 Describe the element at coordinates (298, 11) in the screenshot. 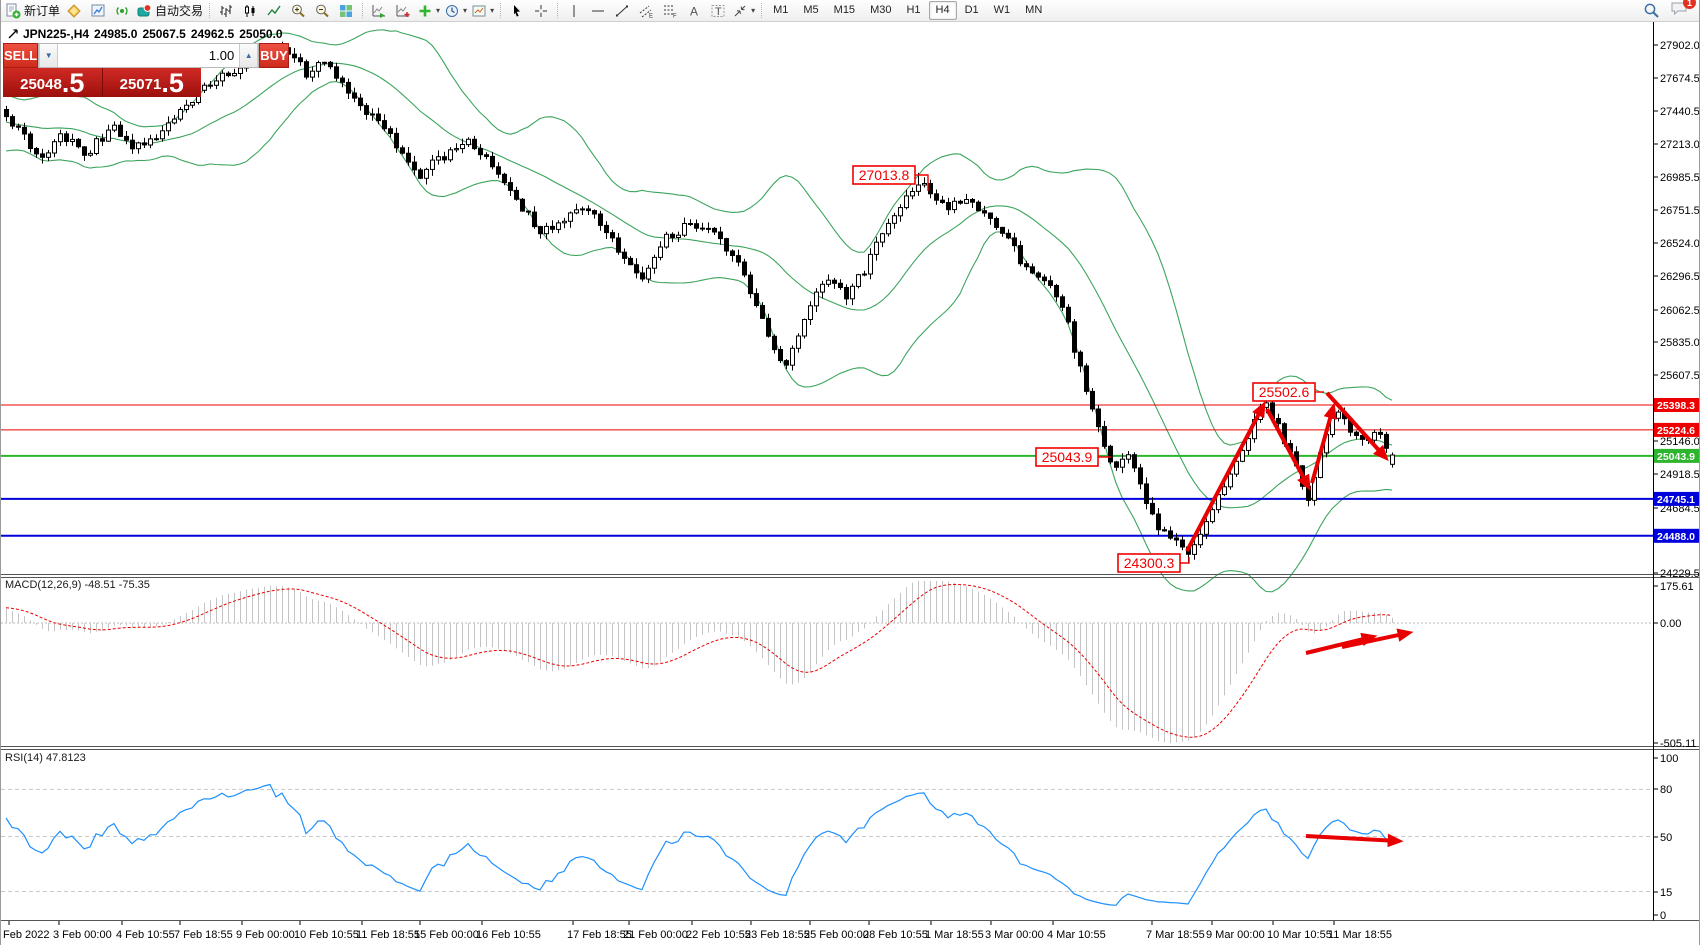

I see `zoom-in-button` at that location.